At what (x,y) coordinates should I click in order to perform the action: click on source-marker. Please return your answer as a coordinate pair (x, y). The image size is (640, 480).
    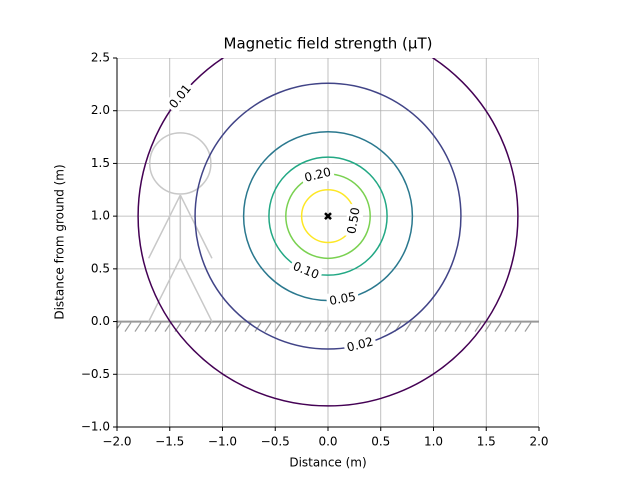
    Looking at the image, I should click on (328, 216).